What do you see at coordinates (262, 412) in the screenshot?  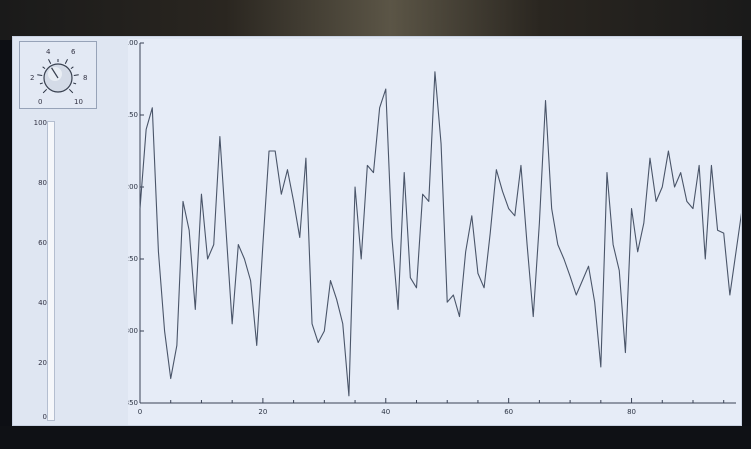 I see `x-tick-label: 20` at bounding box center [262, 412].